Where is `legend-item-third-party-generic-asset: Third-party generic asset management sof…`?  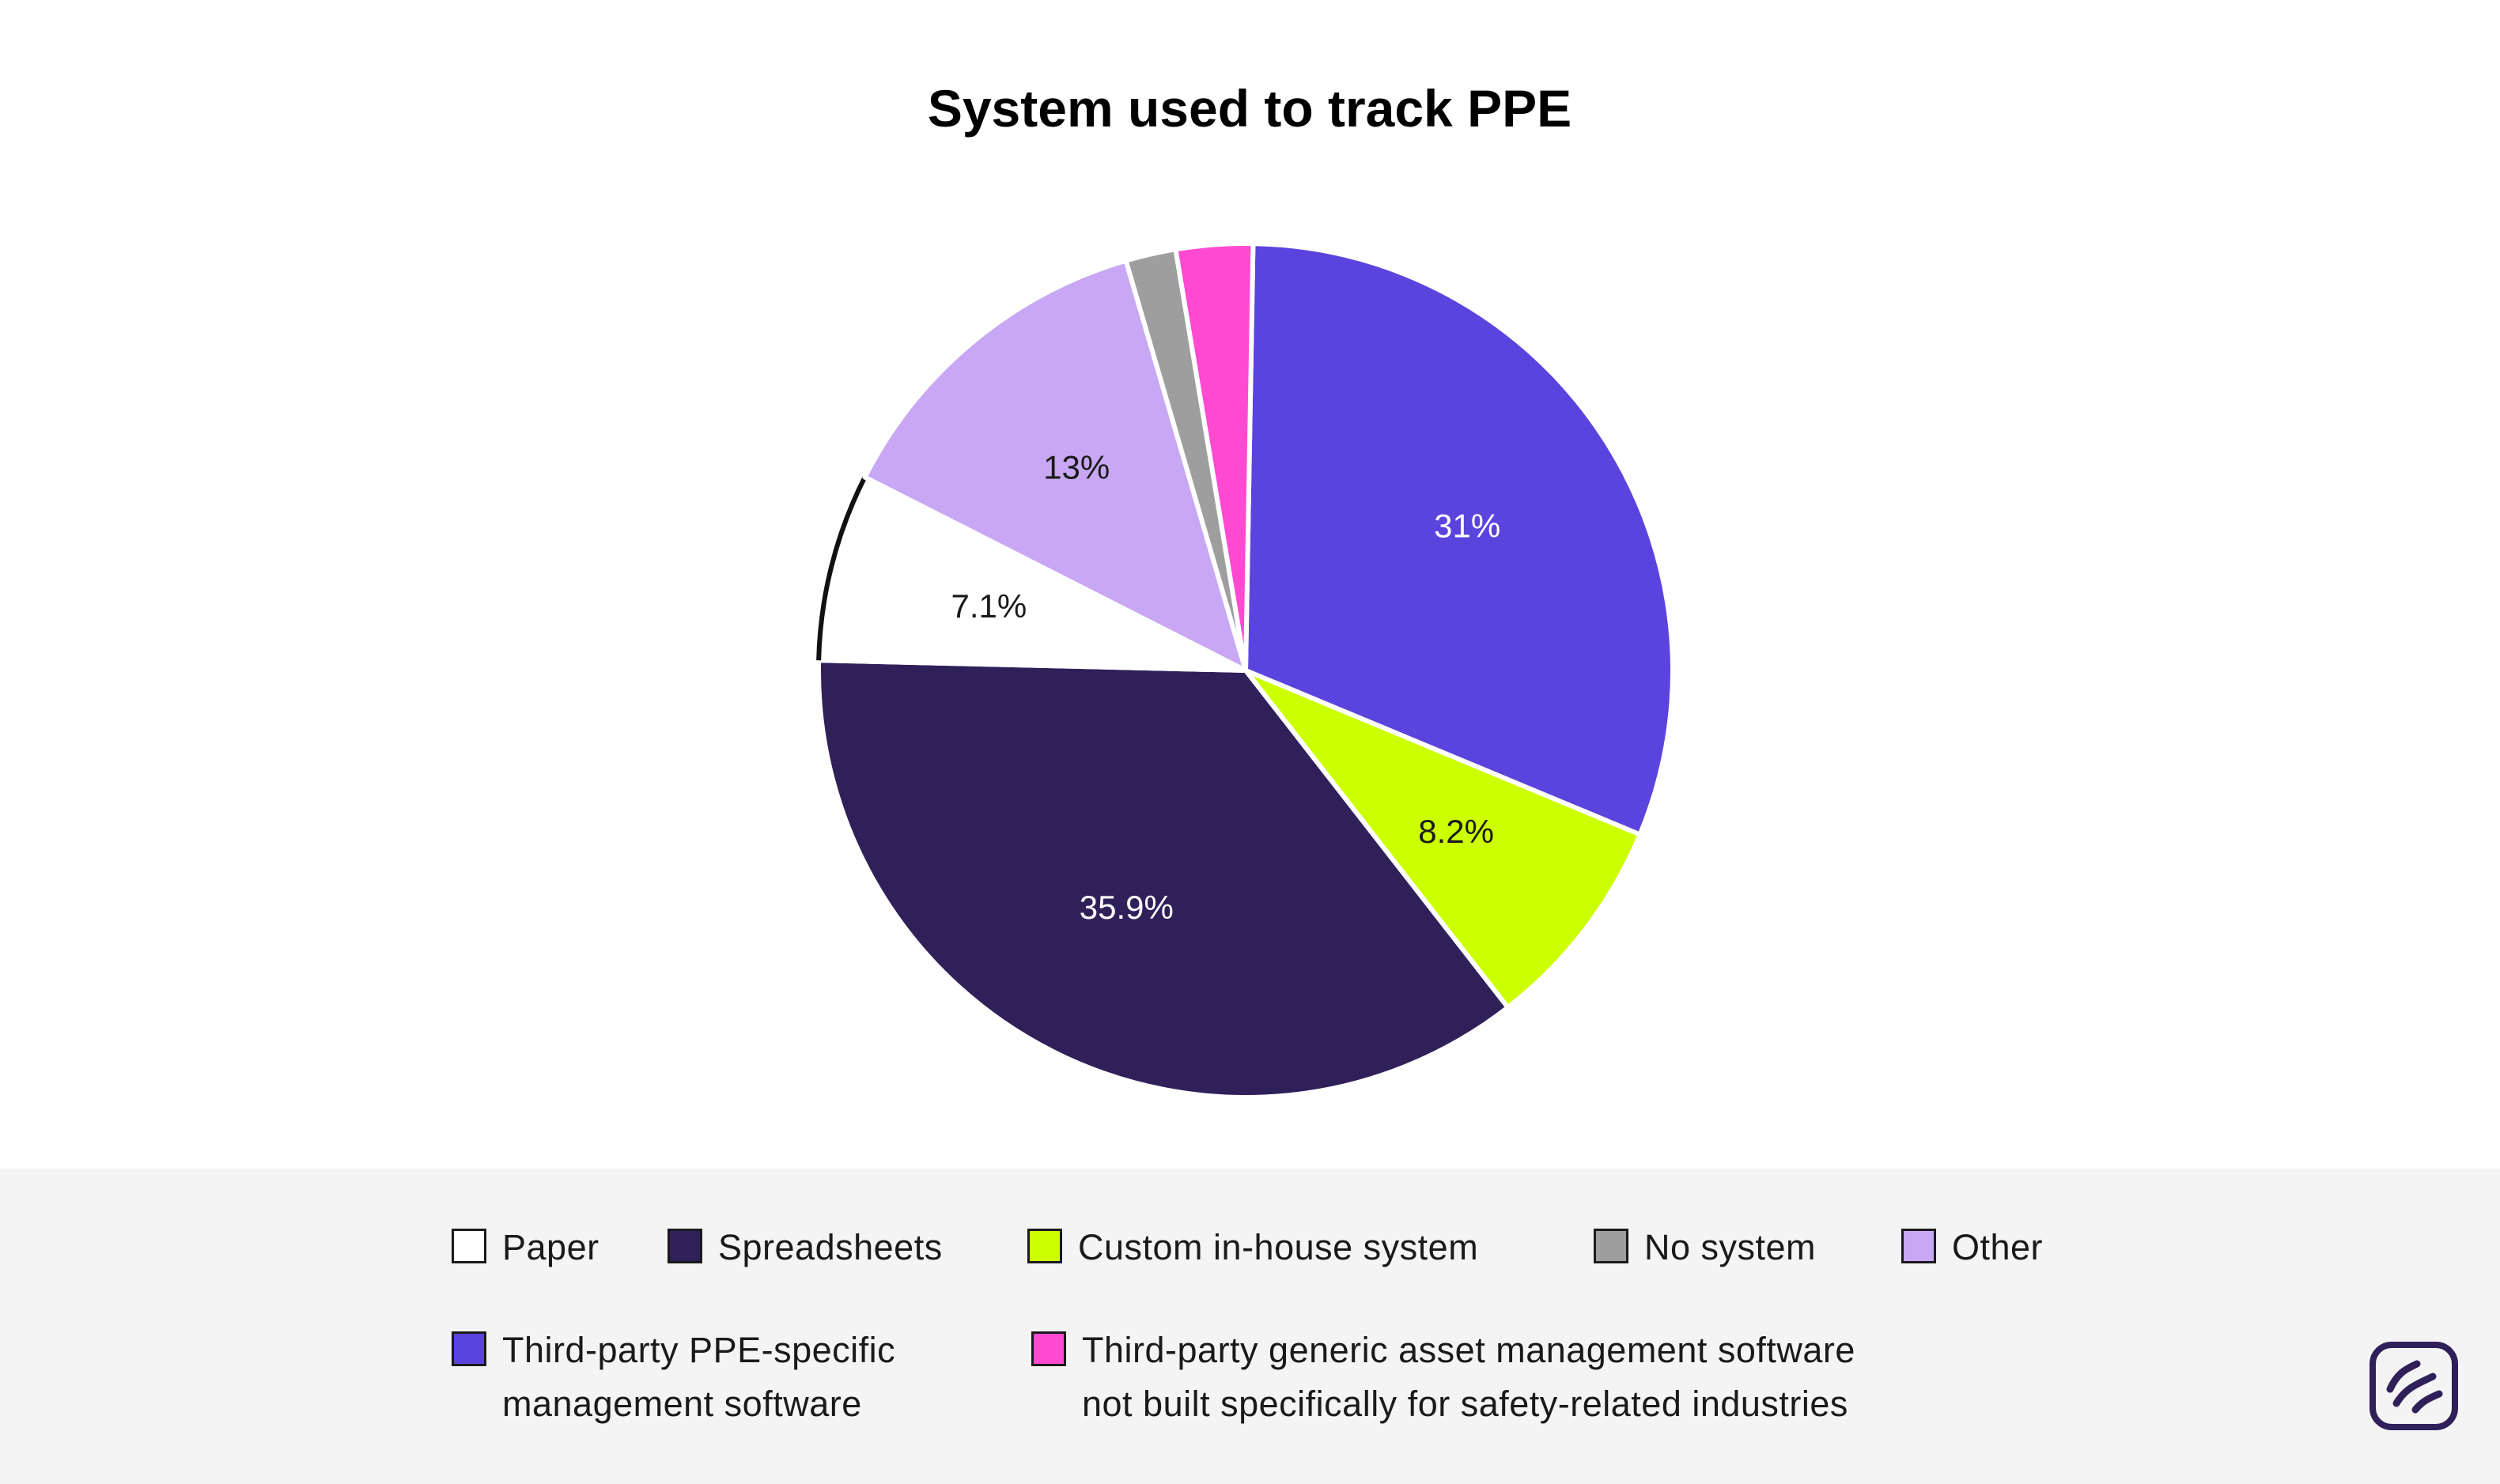 legend-item-third-party-generic-asset: Third-party generic asset management sof… is located at coordinates (1443, 1379).